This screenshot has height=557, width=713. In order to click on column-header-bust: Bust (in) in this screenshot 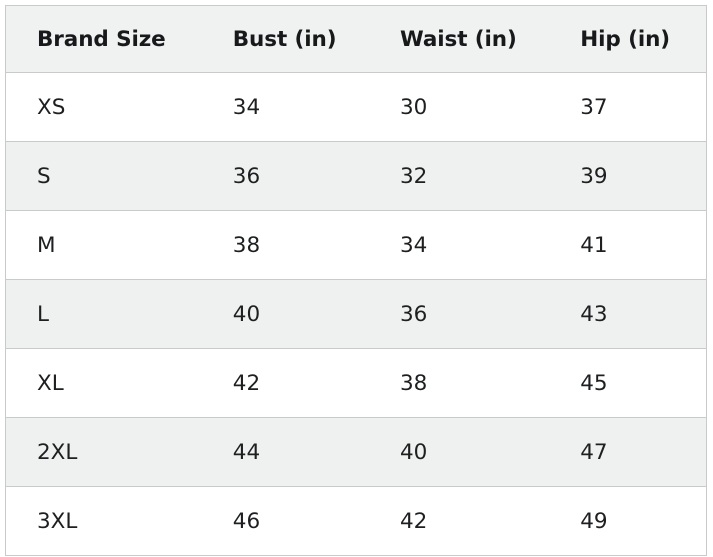, I will do `click(285, 39)`.